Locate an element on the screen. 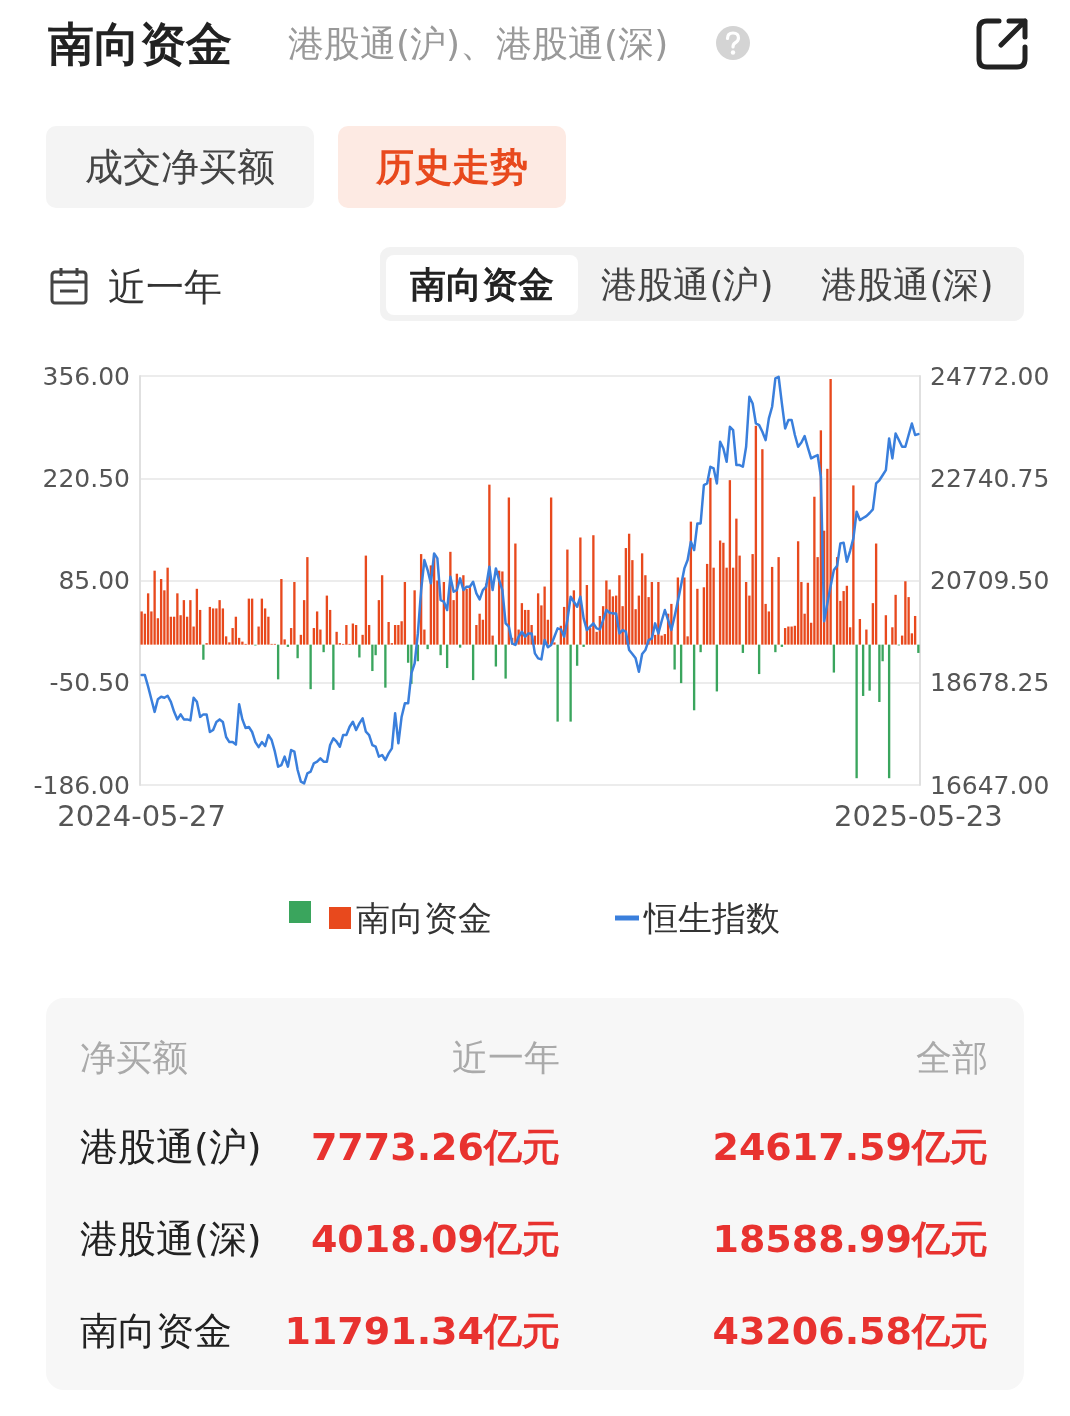 The image size is (1070, 1416). y-tick-label: -186.00 is located at coordinates (81, 785).